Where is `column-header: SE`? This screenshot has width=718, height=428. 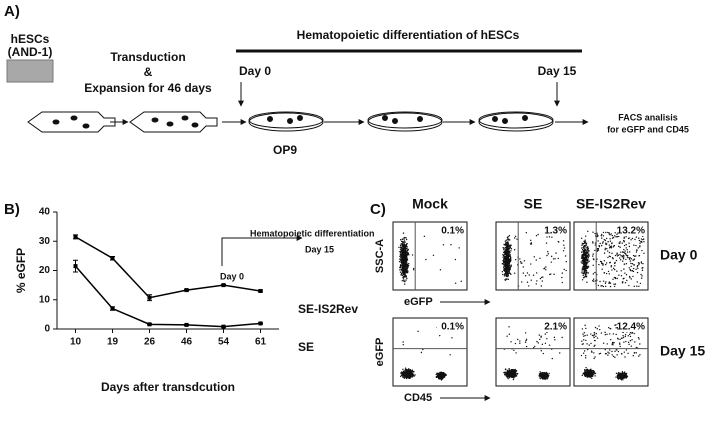
column-header: SE is located at coordinates (533, 204).